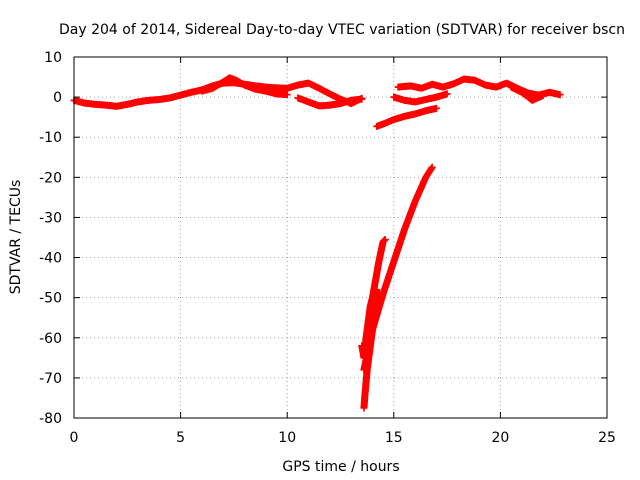  I want to click on y-tick-label: -10, so click(50, 138).